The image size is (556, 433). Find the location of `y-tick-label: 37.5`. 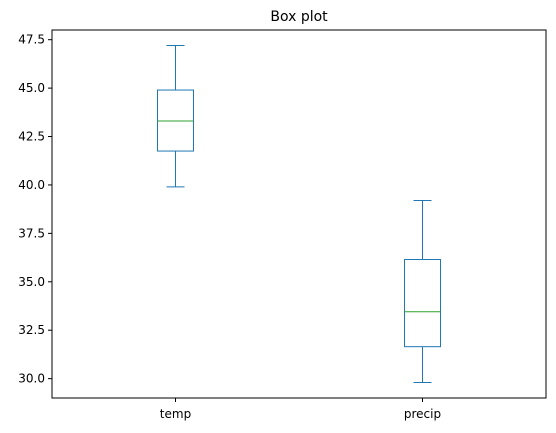

y-tick-label: 37.5 is located at coordinates (31, 233).